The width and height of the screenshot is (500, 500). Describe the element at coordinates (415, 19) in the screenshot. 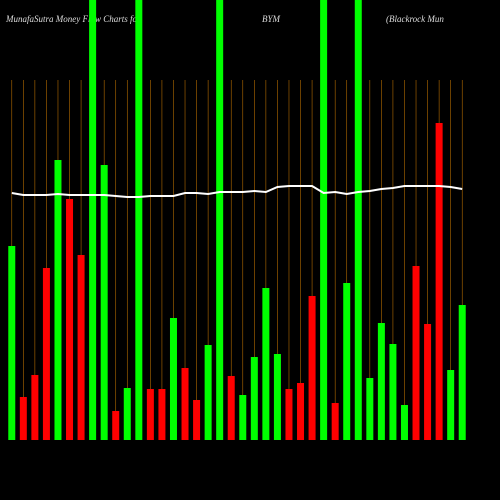

I see `chart-subtitle: (Blackrock Mun` at that location.